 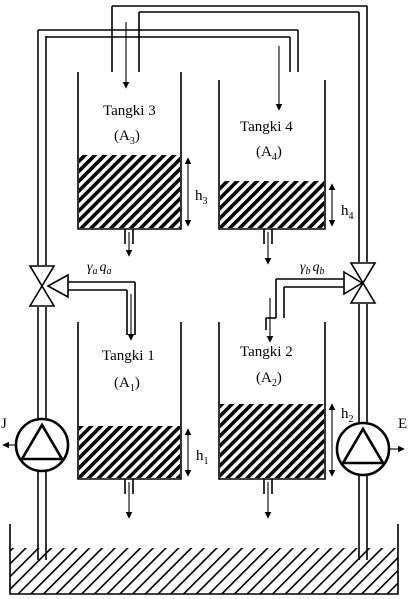 I want to click on tank-2: Tangki 2 (A2) h2, so click(x=286, y=420).